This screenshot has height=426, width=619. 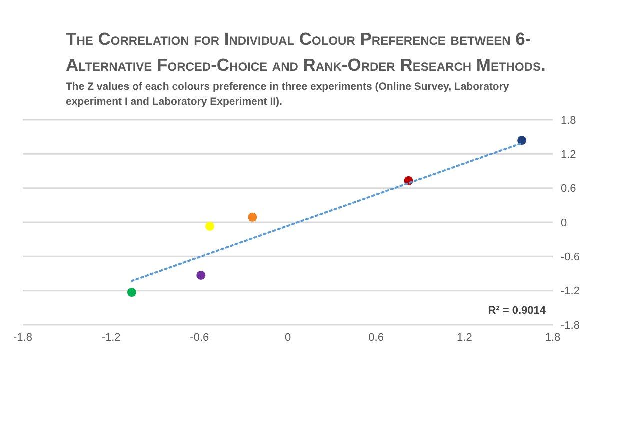 What do you see at coordinates (568, 120) in the screenshot?
I see `y-tick-label: 1.8` at bounding box center [568, 120].